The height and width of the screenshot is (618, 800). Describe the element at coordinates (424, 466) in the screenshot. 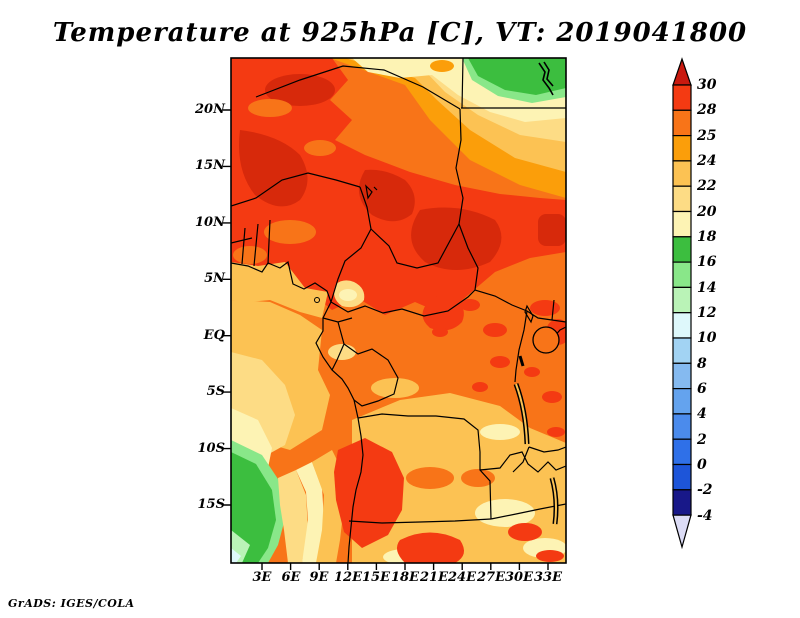

I see `angola-north-east-border` at that location.